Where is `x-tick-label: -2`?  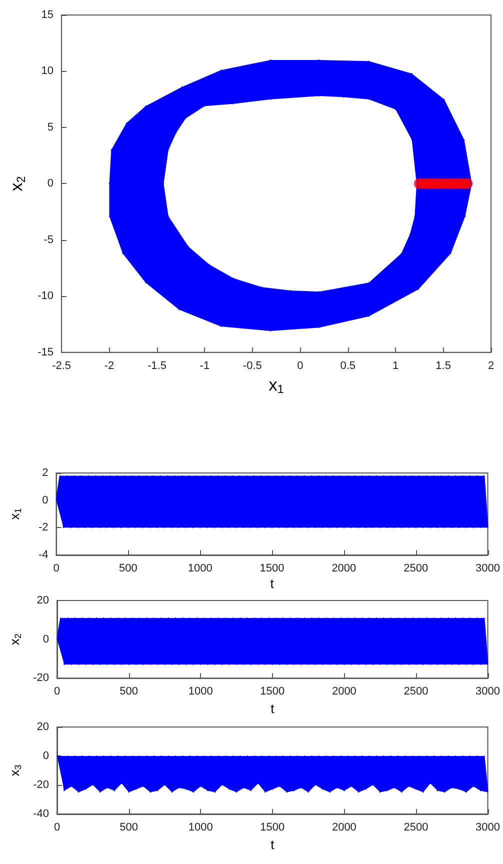
x-tick-label: -2 is located at coordinates (109, 366).